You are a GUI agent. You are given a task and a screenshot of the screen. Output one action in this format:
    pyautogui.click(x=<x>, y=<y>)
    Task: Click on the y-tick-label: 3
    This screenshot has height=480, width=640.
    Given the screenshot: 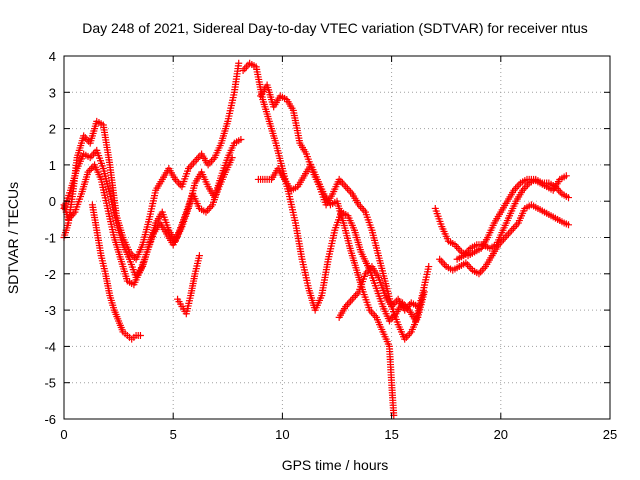 What is the action you would take?
    pyautogui.click(x=52, y=92)
    